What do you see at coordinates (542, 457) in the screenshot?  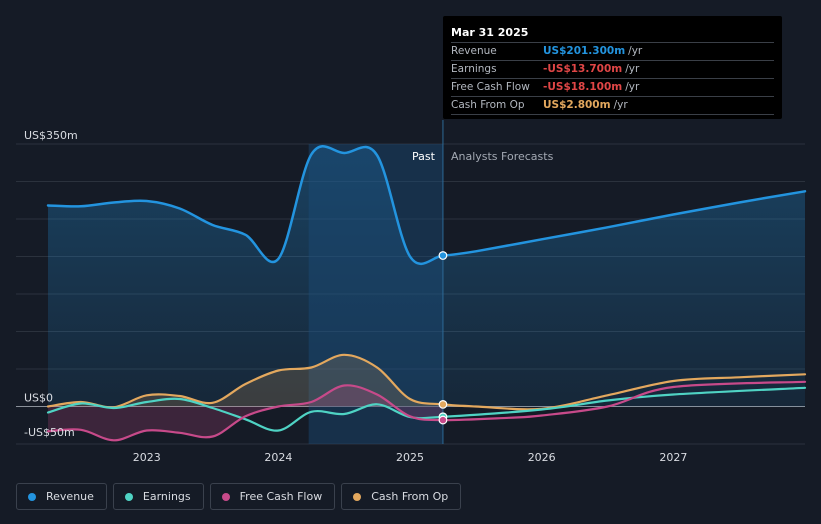 I see `x-tick-label: 2026` at bounding box center [542, 457].